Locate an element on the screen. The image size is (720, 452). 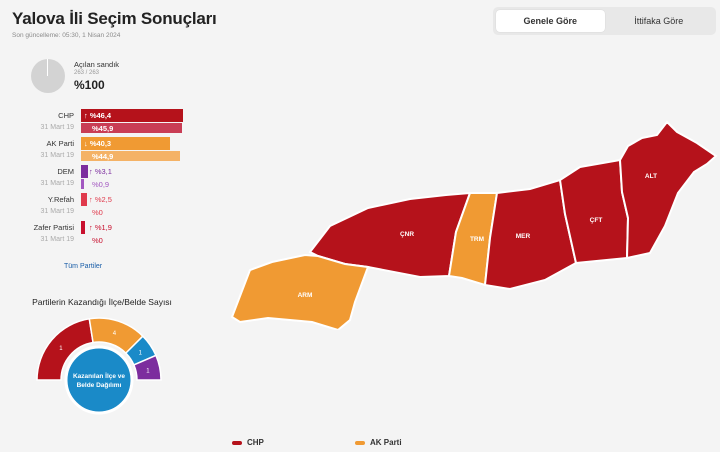
party-previous-value: %0,9 is located at coordinates (101, 184).